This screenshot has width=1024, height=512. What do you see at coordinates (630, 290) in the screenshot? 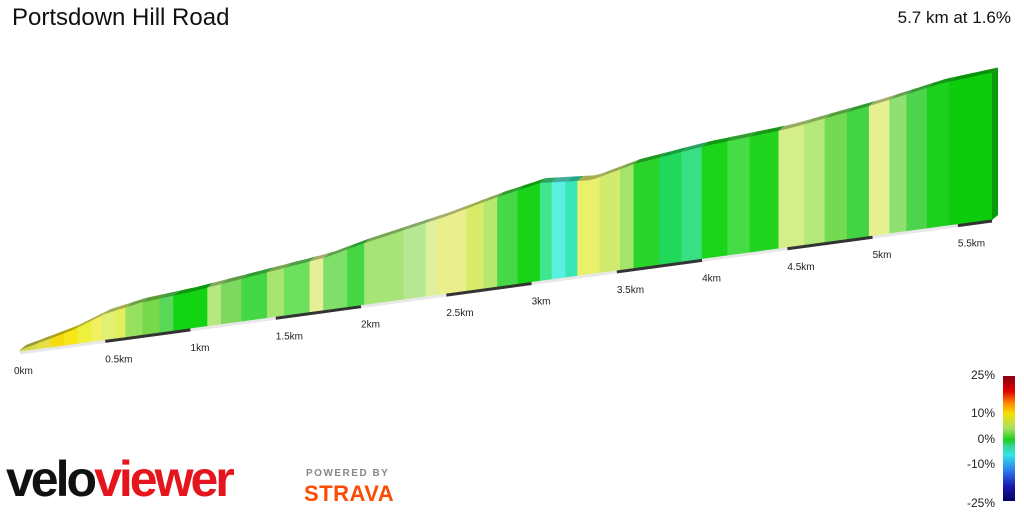
I see `distance-tick-label: 3.5km` at bounding box center [630, 290].